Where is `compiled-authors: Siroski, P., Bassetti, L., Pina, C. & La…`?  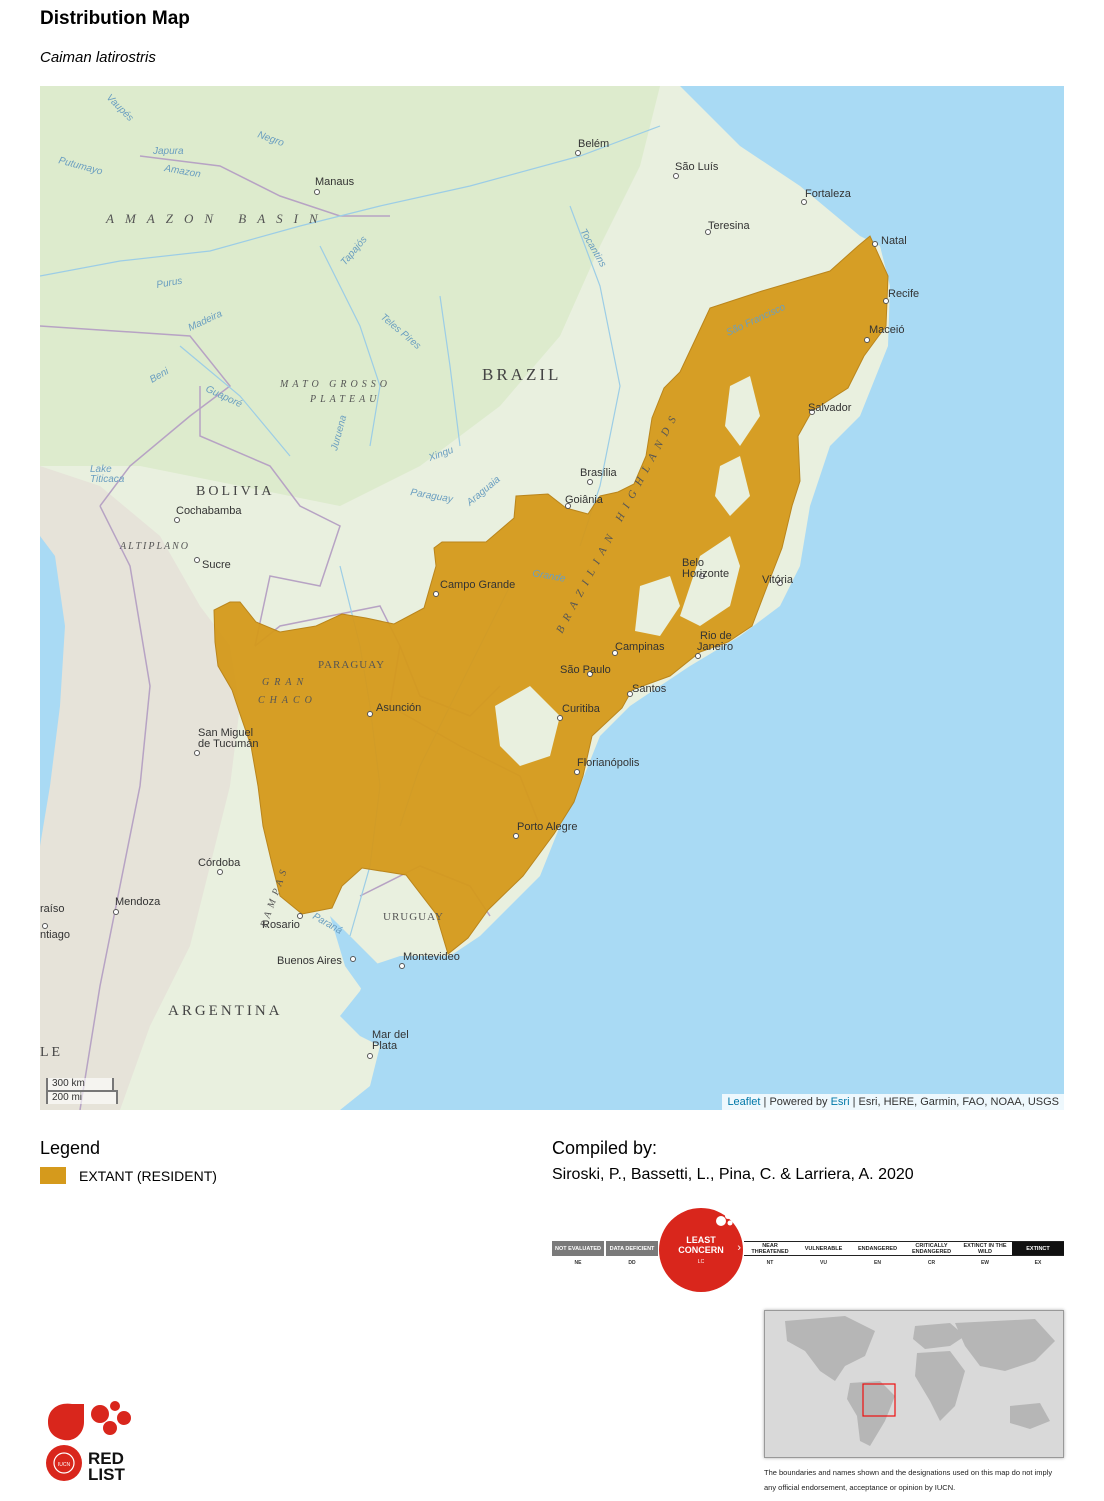
compiled-authors: Siroski, P., Bassetti, L., Pina, C. & La… is located at coordinates (733, 1174).